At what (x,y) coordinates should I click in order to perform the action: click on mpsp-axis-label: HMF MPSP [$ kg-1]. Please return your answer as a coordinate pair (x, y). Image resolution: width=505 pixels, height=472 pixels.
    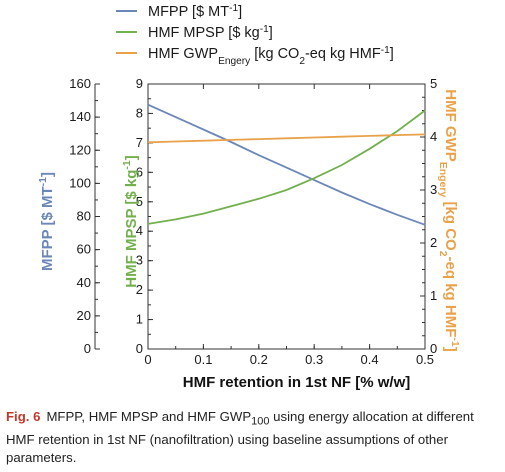
    Looking at the image, I should click on (130, 221).